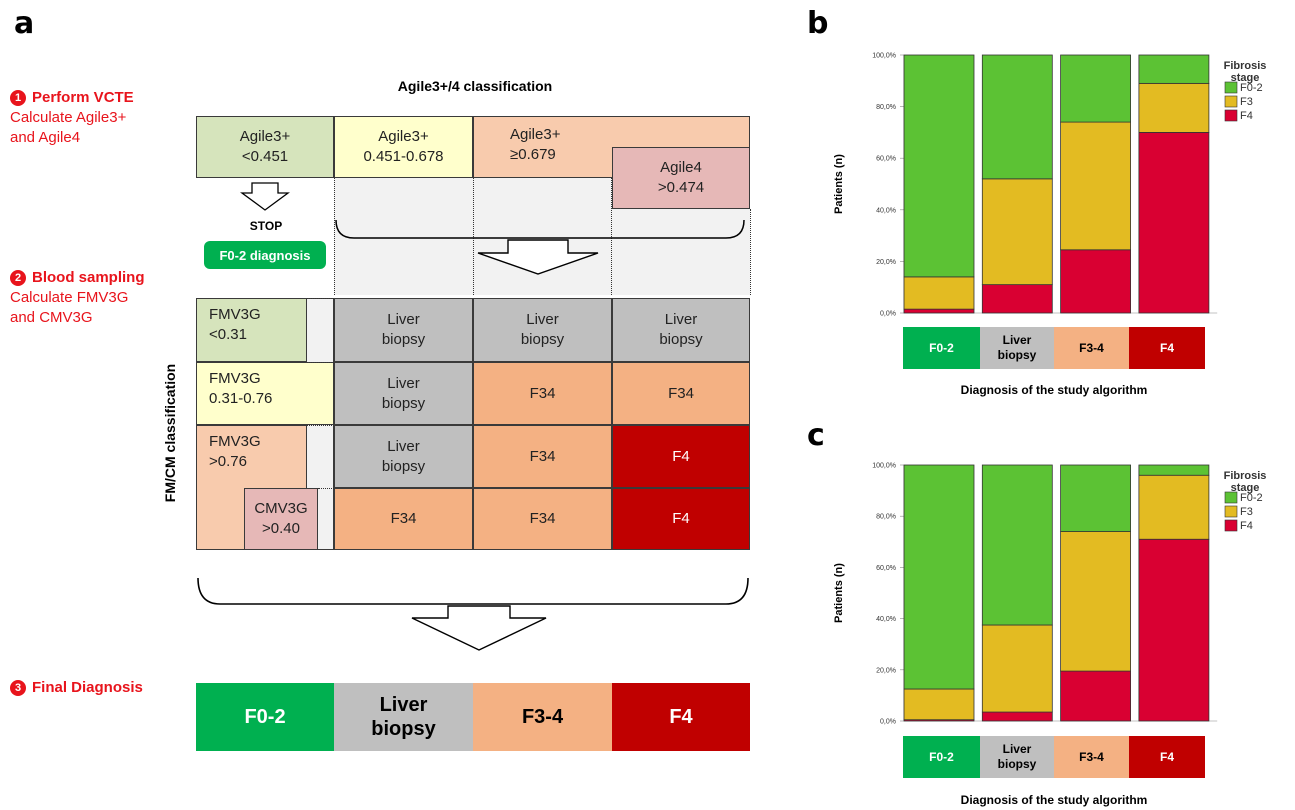 The width and height of the screenshot is (1295, 810). I want to click on grid-cell-r1-c1: Liver biopsy, so click(403, 330).